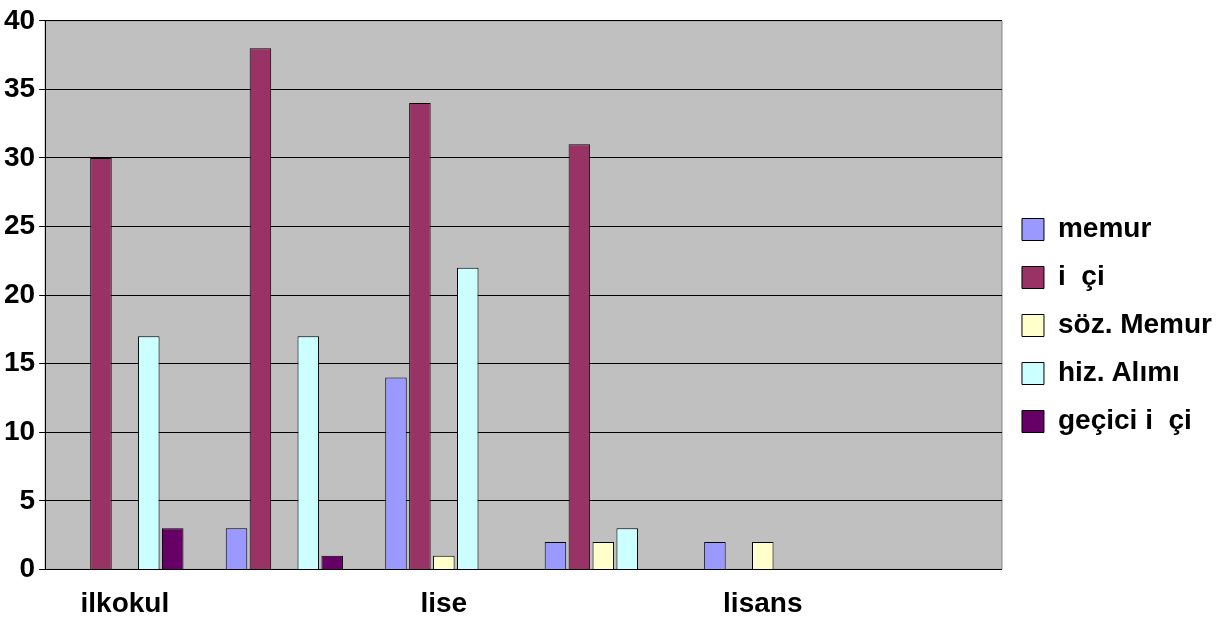 This screenshot has height=631, width=1232. What do you see at coordinates (27, 568) in the screenshot?
I see `y-tick-label: 0` at bounding box center [27, 568].